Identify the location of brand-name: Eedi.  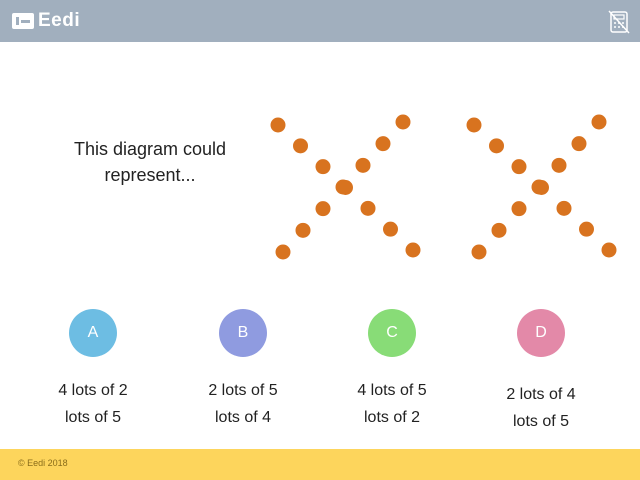
(59, 20).